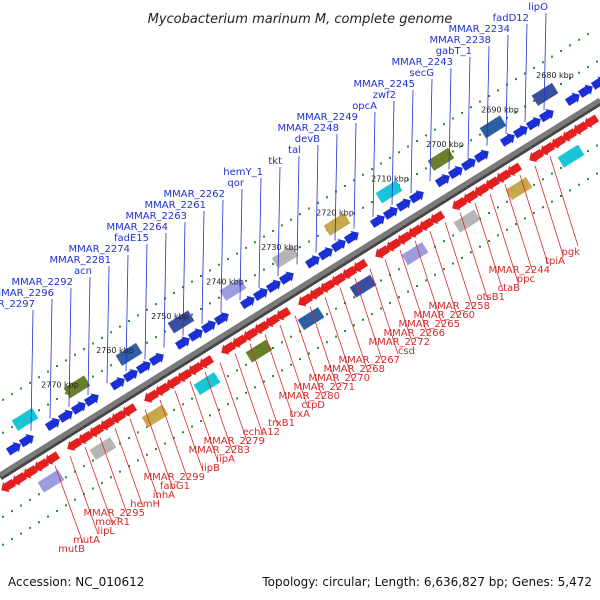 Image resolution: width=600 pixels, height=600 pixels. I want to click on bottom-gene-label: MMAR_2258, so click(460, 306).